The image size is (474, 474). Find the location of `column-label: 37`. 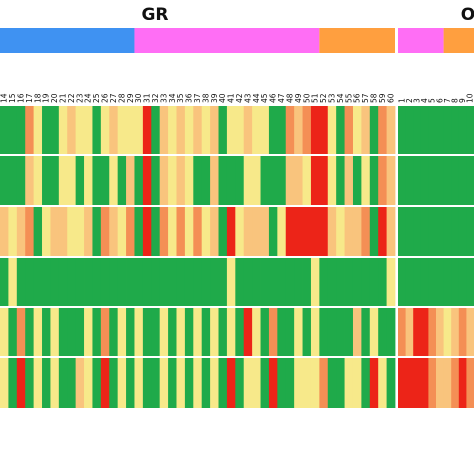

column-label: 37 is located at coordinates (197, 98).